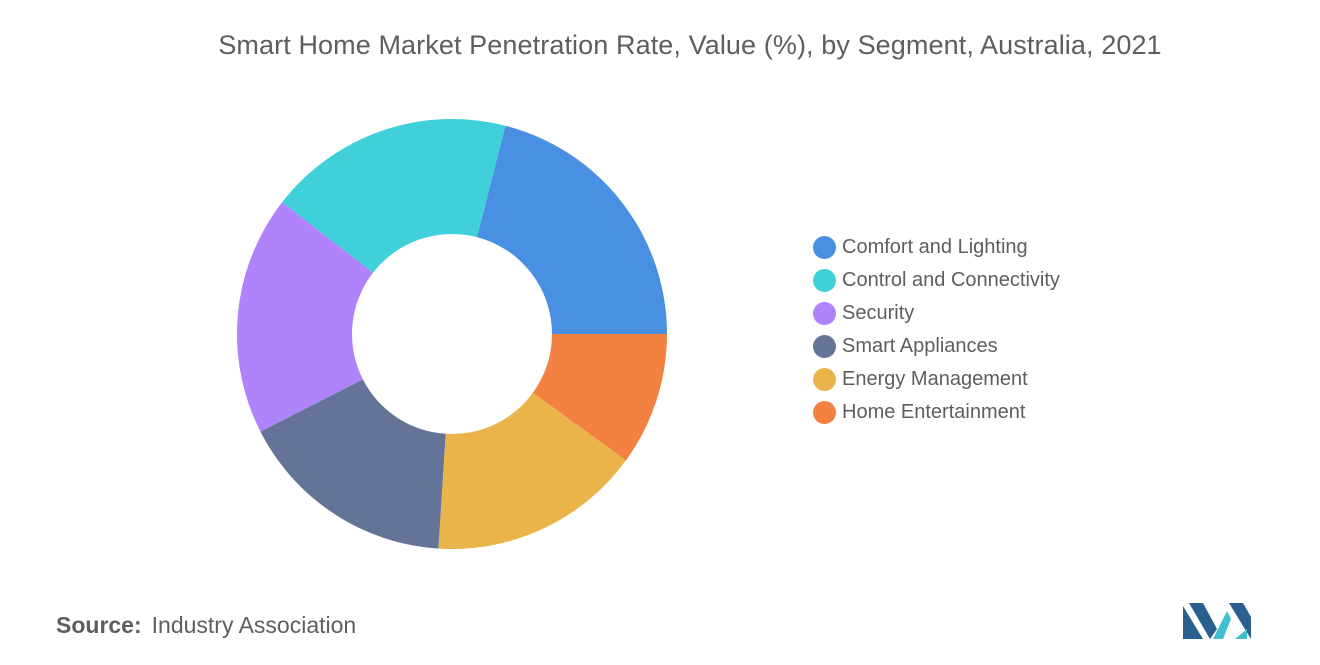 The image size is (1320, 665). I want to click on source-text: Industry Association, so click(254, 625).